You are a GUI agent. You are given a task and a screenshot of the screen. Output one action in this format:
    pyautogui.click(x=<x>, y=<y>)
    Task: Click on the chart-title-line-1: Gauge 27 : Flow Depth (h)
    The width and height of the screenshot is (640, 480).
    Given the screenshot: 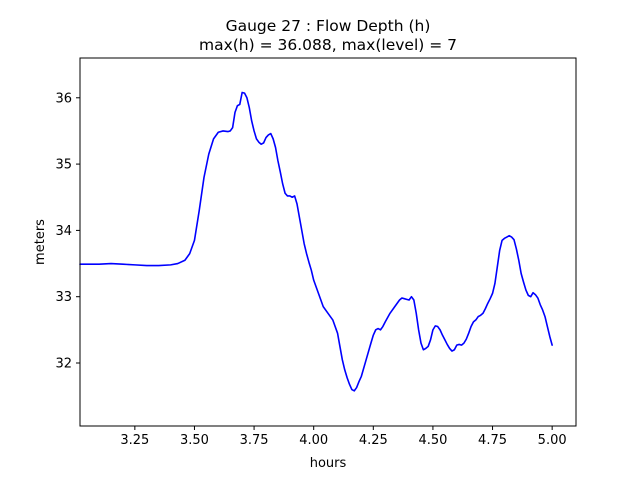 What is the action you would take?
    pyautogui.click(x=328, y=26)
    